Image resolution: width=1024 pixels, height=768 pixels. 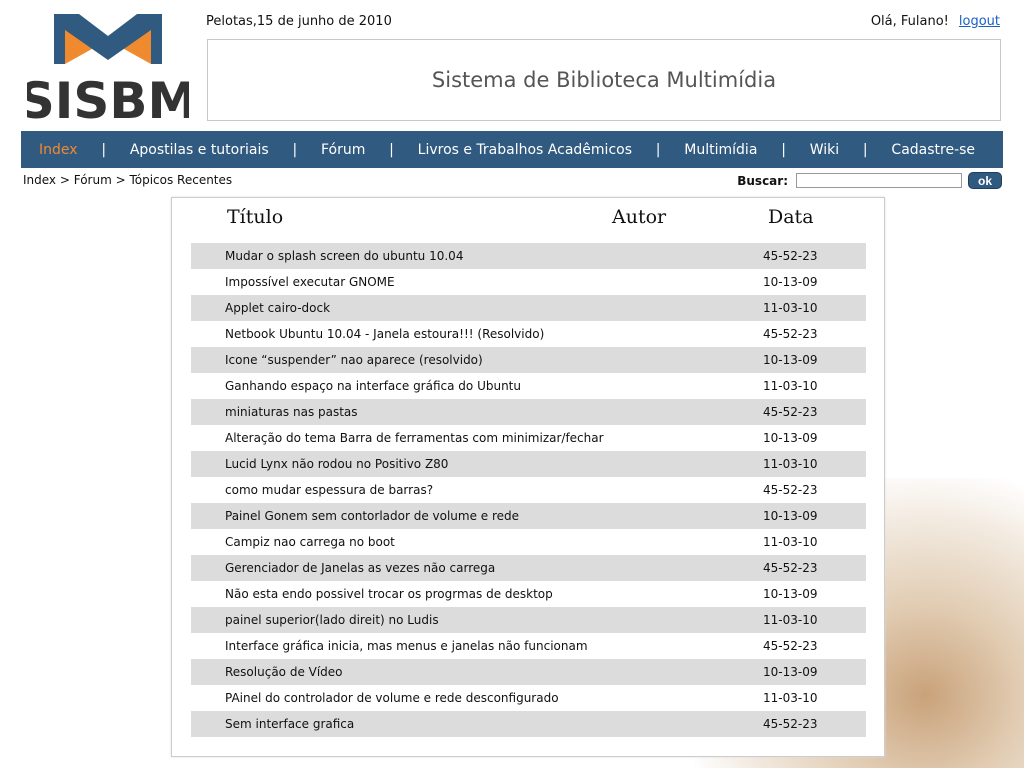 I want to click on column-header-author: Autor, so click(x=639, y=217).